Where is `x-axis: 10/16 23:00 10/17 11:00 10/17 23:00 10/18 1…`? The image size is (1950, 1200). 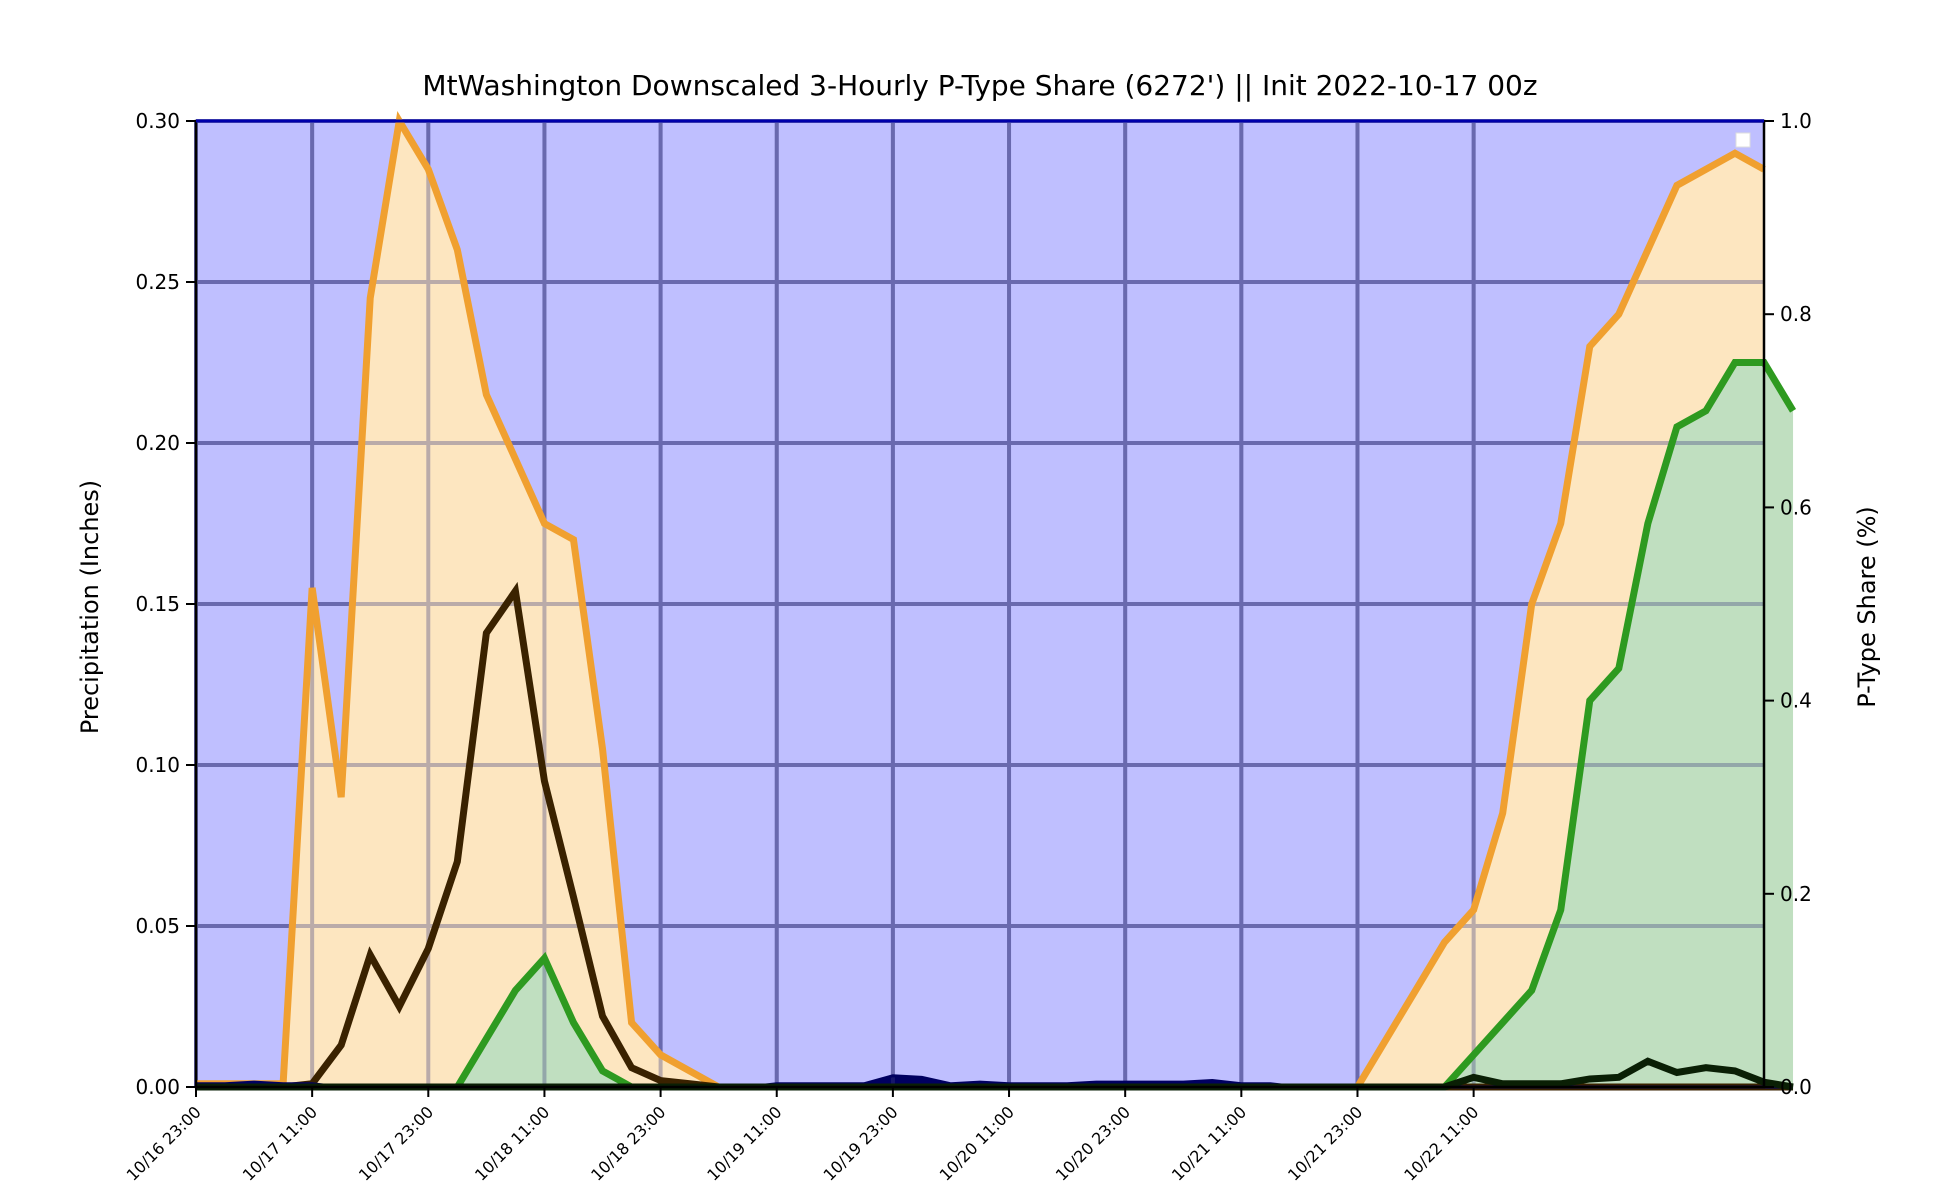
x-axis: 10/16 23:00 10/17 11:00 10/17 23:00 10/18 1… is located at coordinates (802, 1136).